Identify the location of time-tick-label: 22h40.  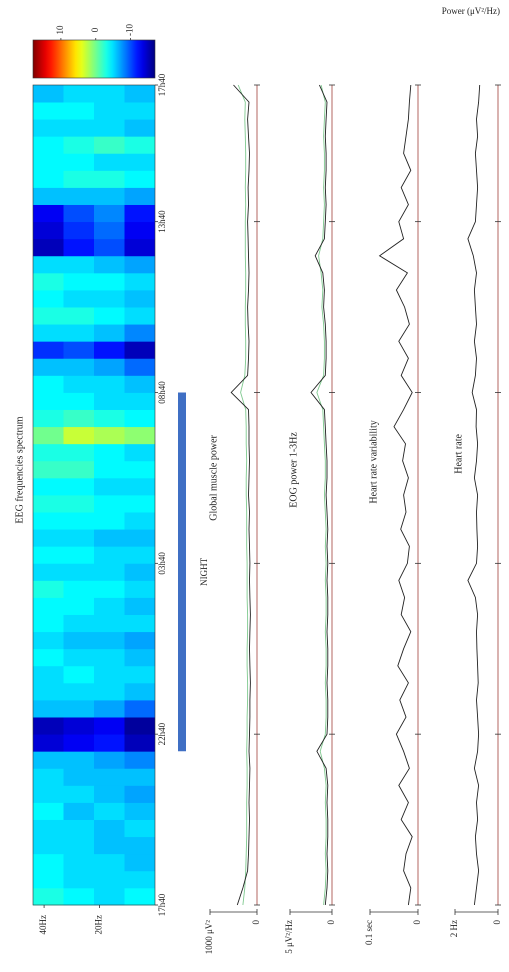
(162, 733).